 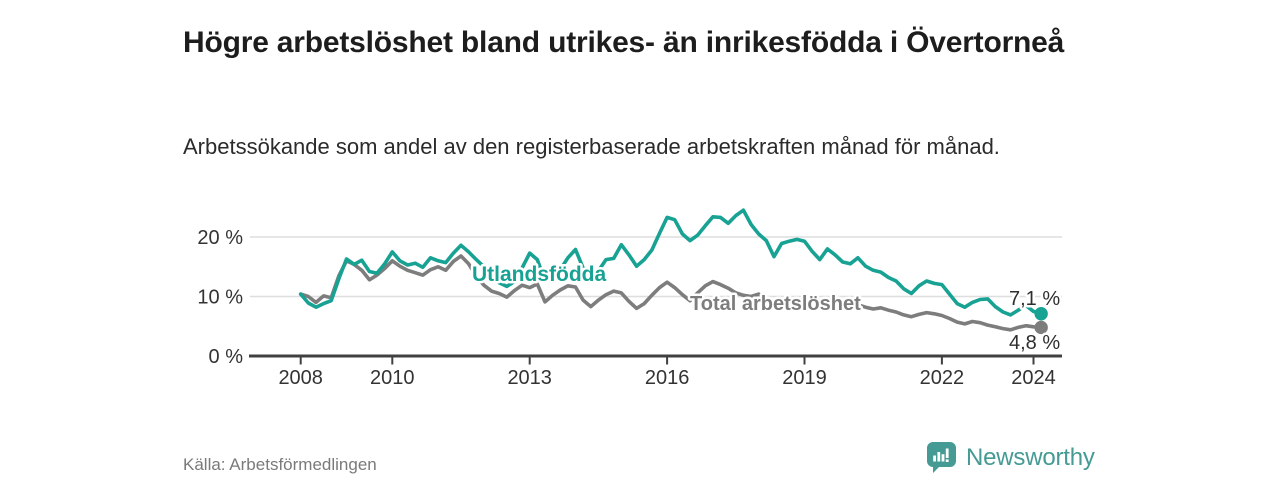 What do you see at coordinates (775, 304) in the screenshot?
I see `chart-annotation: Total arbetslöshet` at bounding box center [775, 304].